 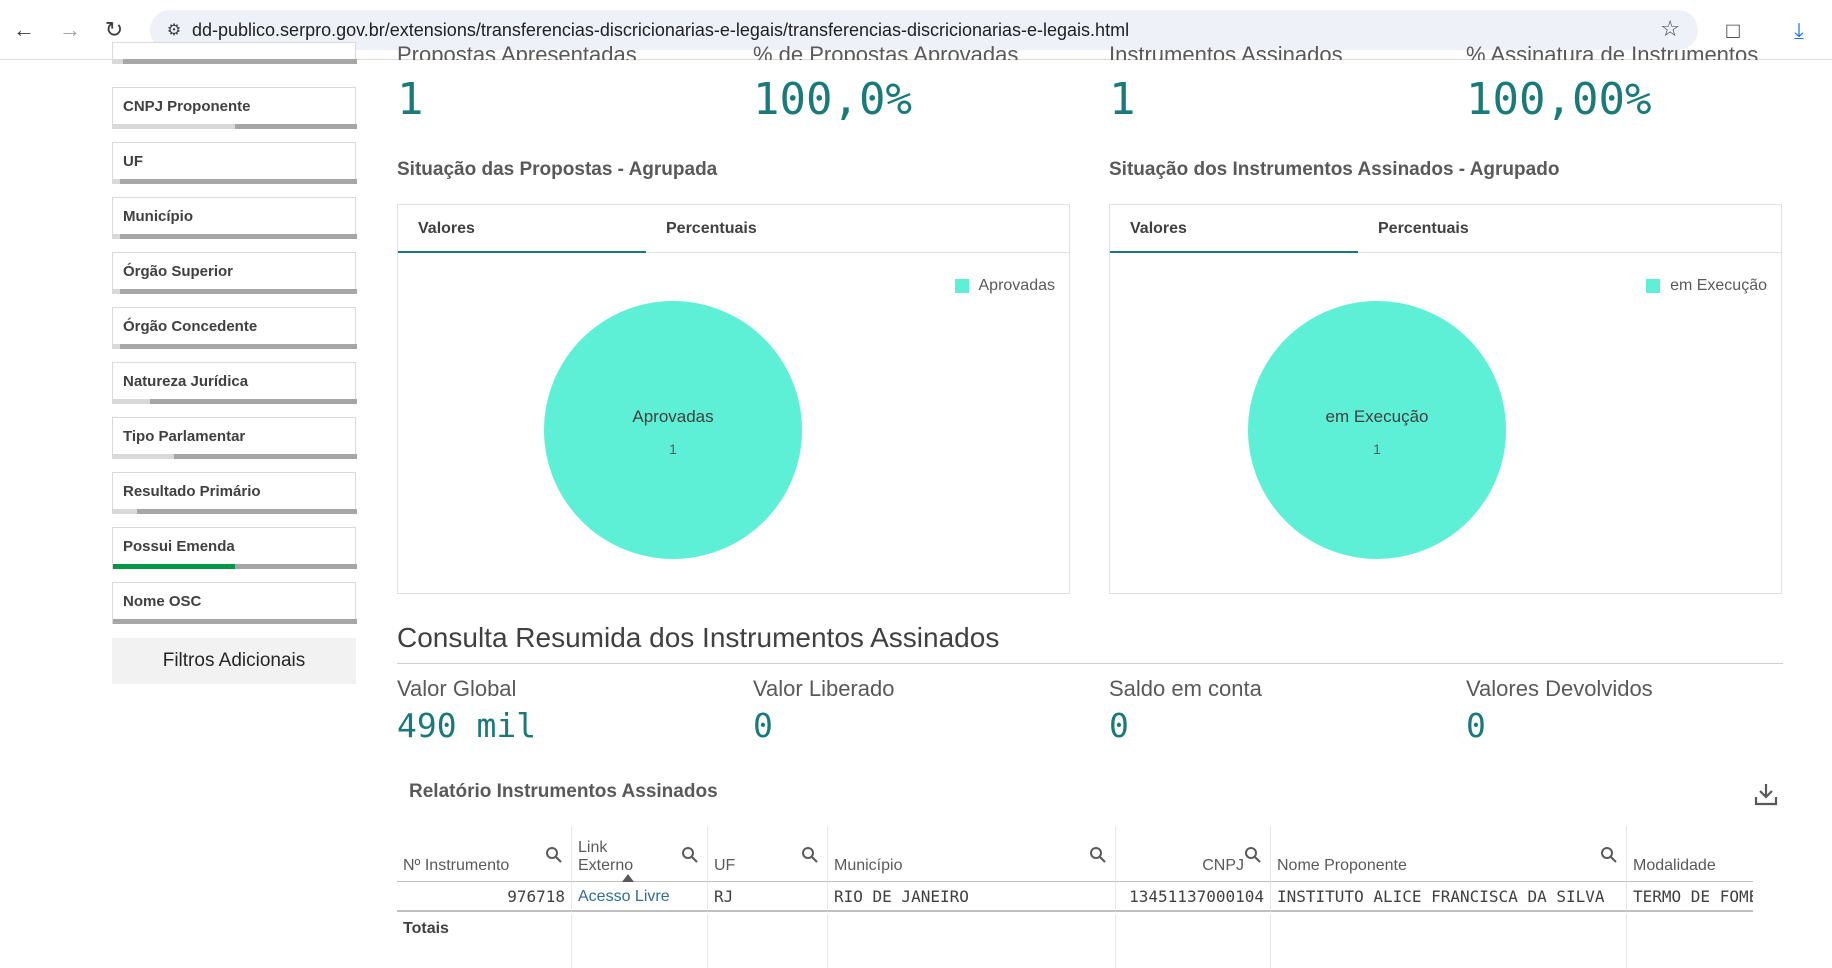 I want to click on filter-resultado-primario: Resultado Primário, so click(x=234, y=493).